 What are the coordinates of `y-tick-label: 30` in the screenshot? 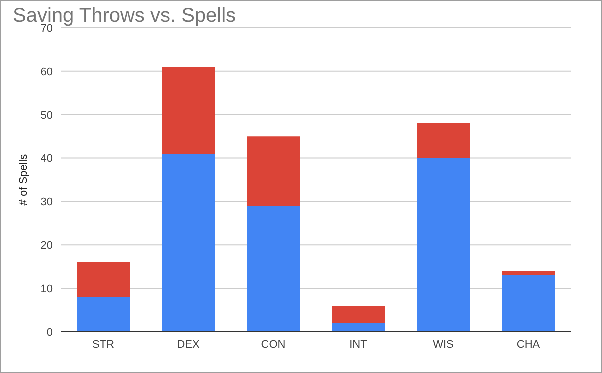 It's located at (46, 202).